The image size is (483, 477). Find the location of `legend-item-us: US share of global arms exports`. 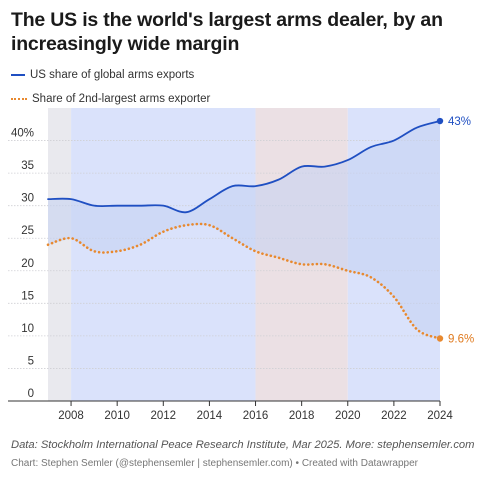

legend-item-us: US share of global arms exports is located at coordinates (102, 75).